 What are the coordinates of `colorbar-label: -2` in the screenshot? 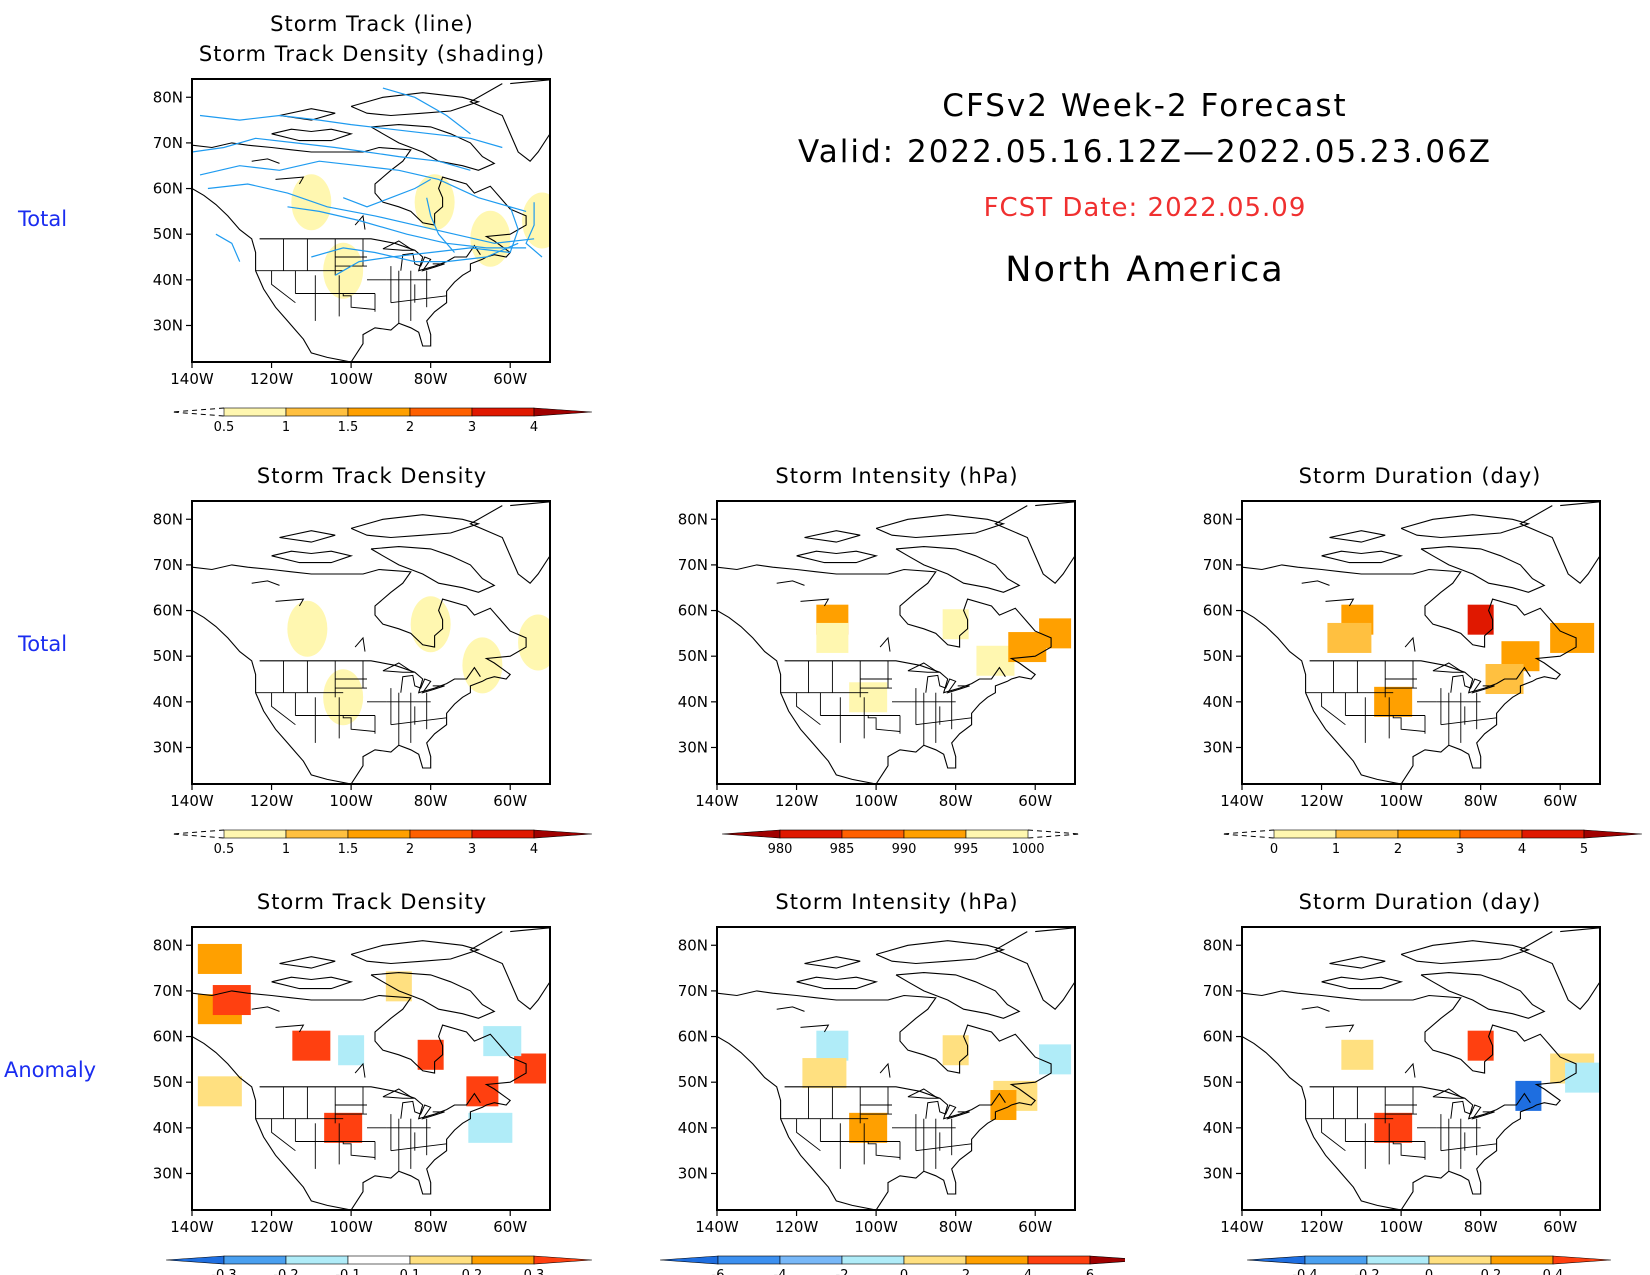 It's located at (842, 1271).